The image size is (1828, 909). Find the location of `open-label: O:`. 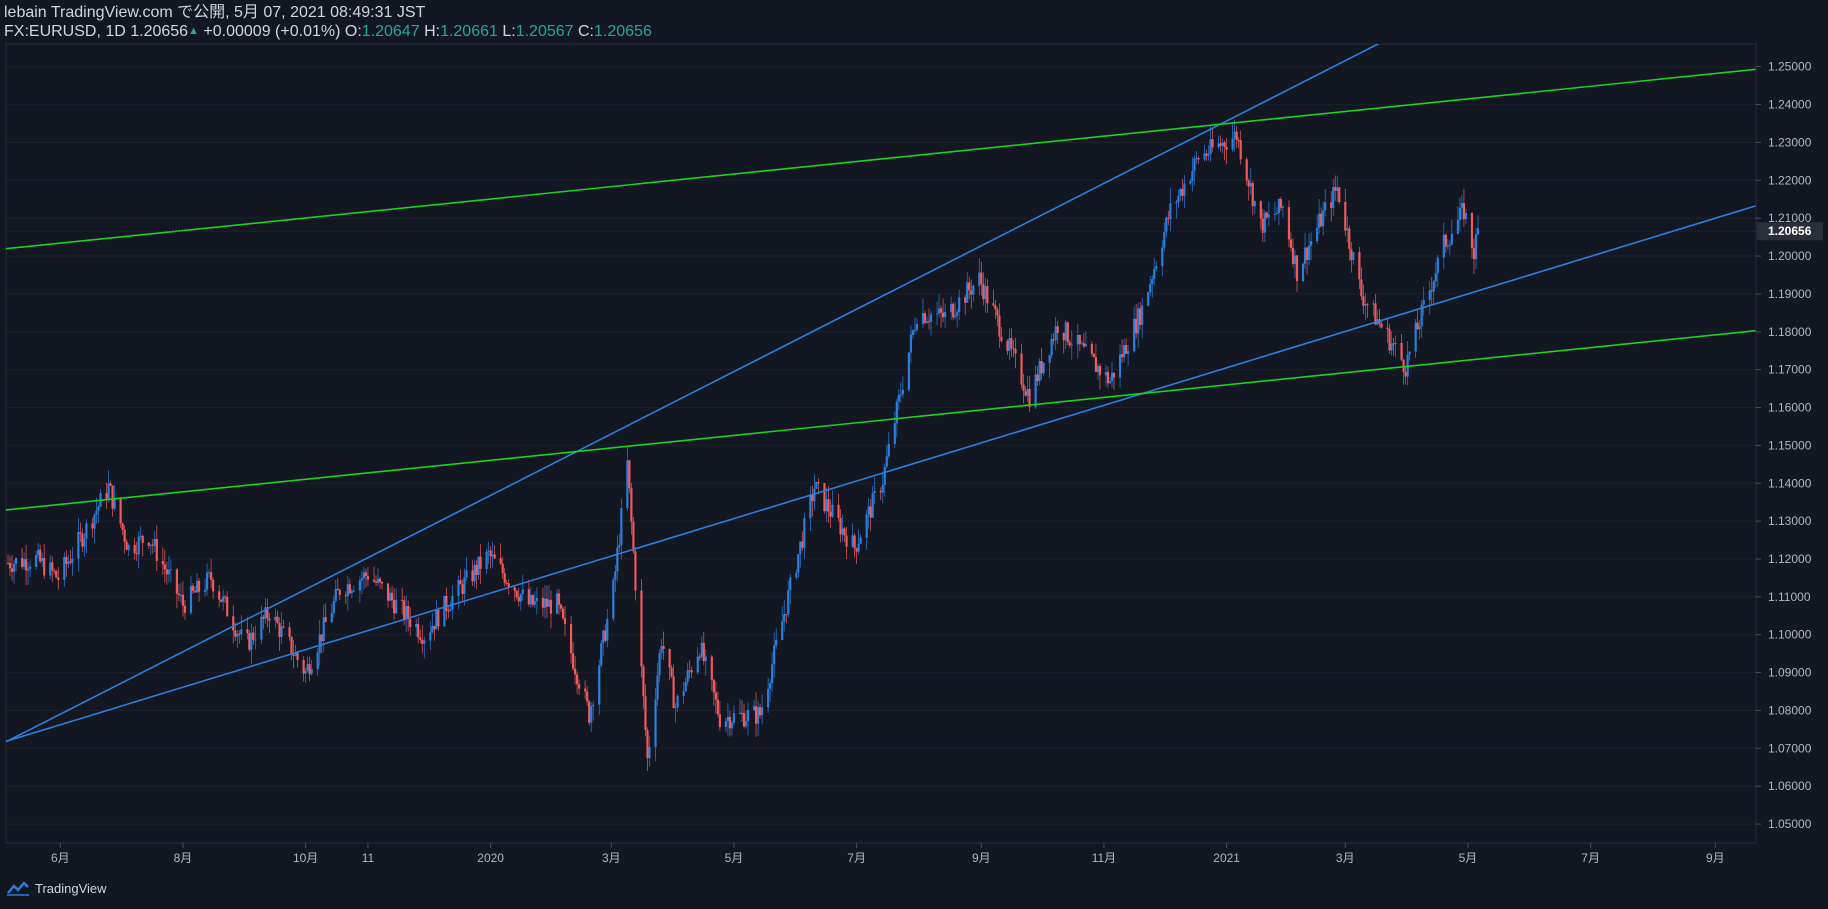

open-label: O: is located at coordinates (353, 31).